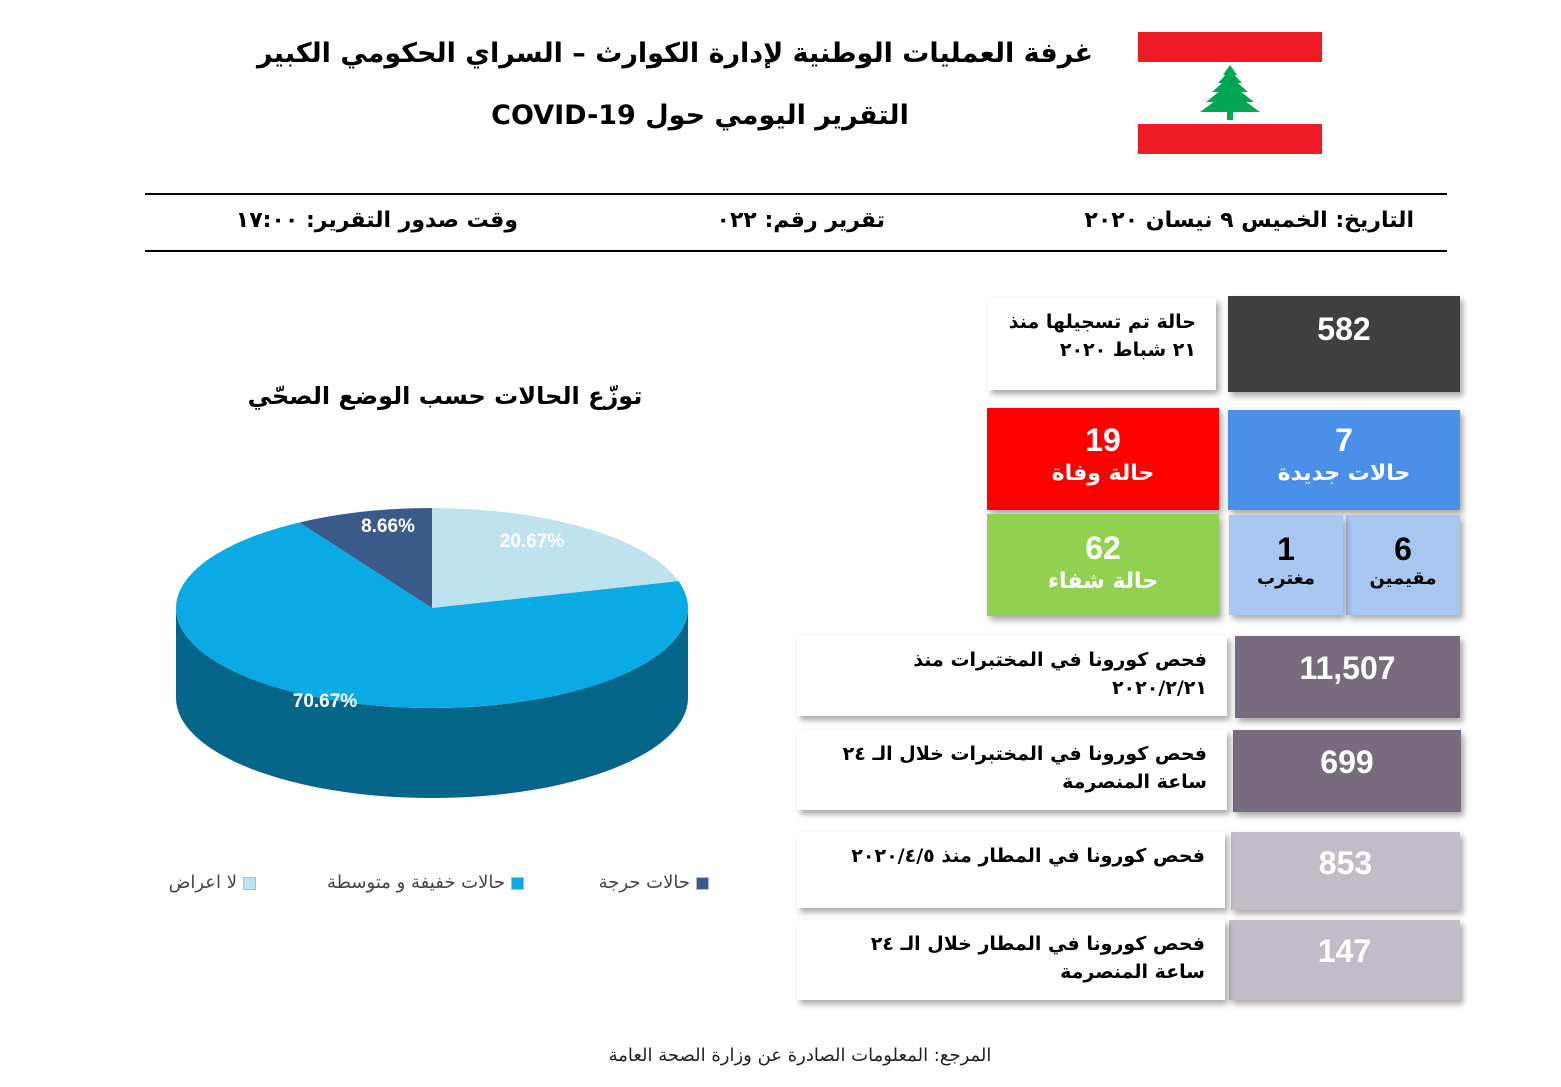 The image size is (1561, 1087). I want to click on total-cases-label-line1: حالة تم تسجيلها منذ, so click(1102, 322).